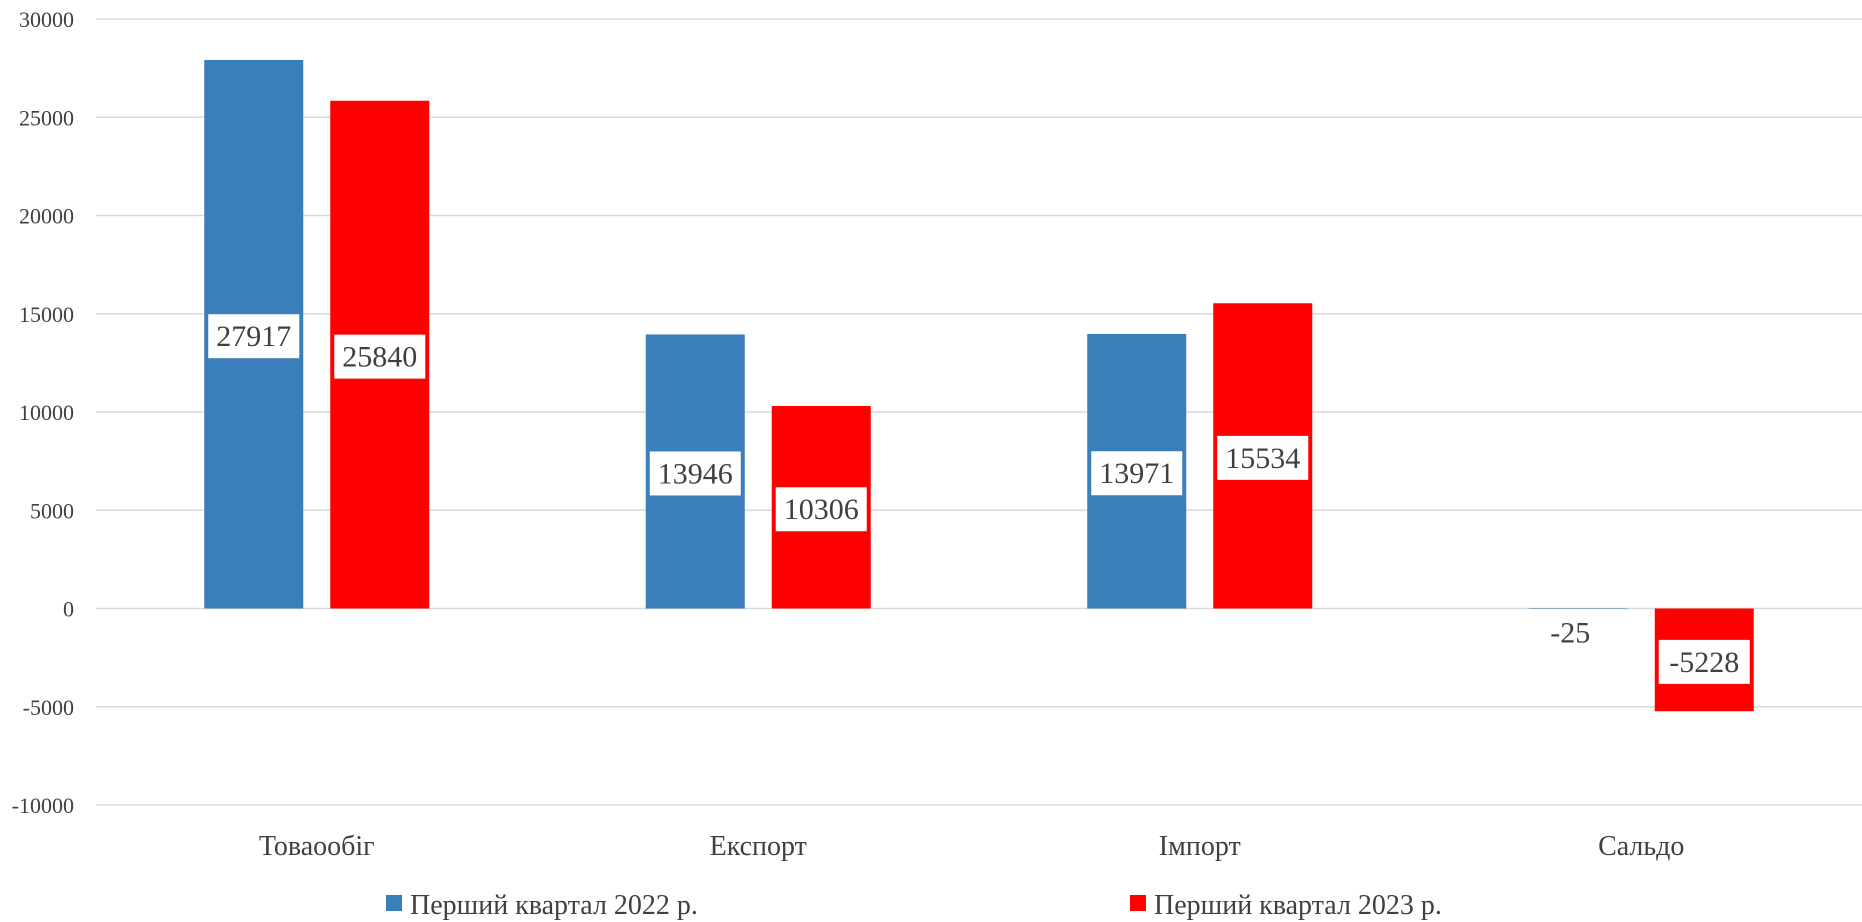 Image resolution: width=1862 pixels, height=922 pixels. I want to click on y-tick-label: -5000, so click(48, 707).